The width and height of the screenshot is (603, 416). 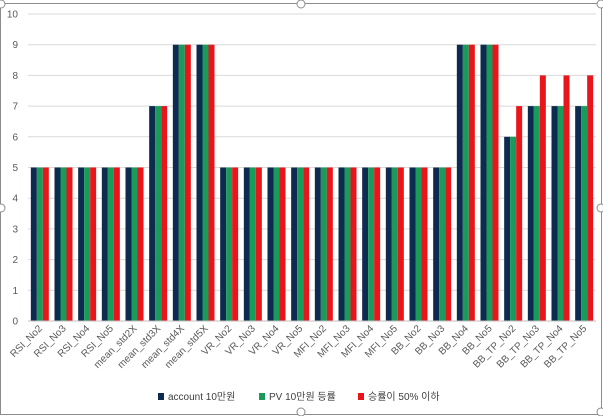 What do you see at coordinates (205, 182) in the screenshot?
I see `bar-PV-10만원-등률-mean_std5X` at bounding box center [205, 182].